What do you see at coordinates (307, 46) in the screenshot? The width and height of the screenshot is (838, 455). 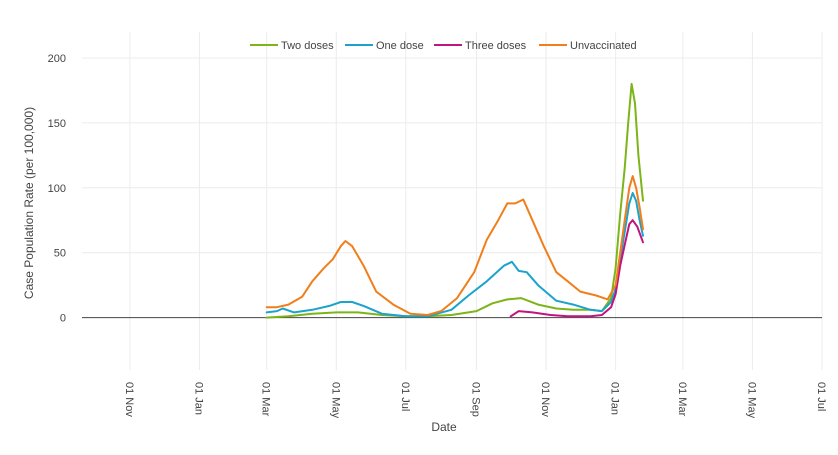 I see `legend-label: Two doses` at bounding box center [307, 46].